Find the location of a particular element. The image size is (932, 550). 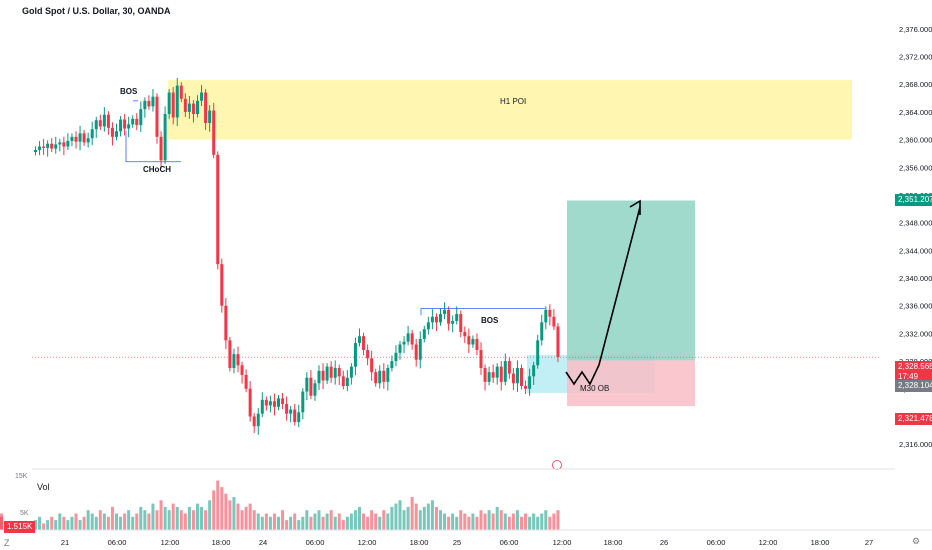

x-tick-label: 18:00 is located at coordinates (221, 542).